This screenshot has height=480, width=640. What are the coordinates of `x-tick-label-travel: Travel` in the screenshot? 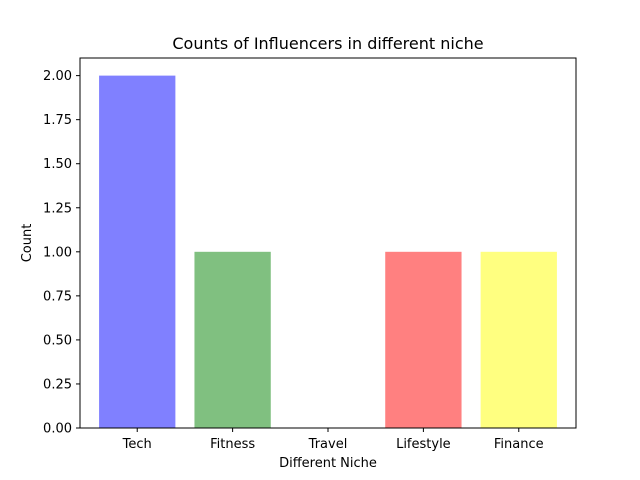 It's located at (328, 444).